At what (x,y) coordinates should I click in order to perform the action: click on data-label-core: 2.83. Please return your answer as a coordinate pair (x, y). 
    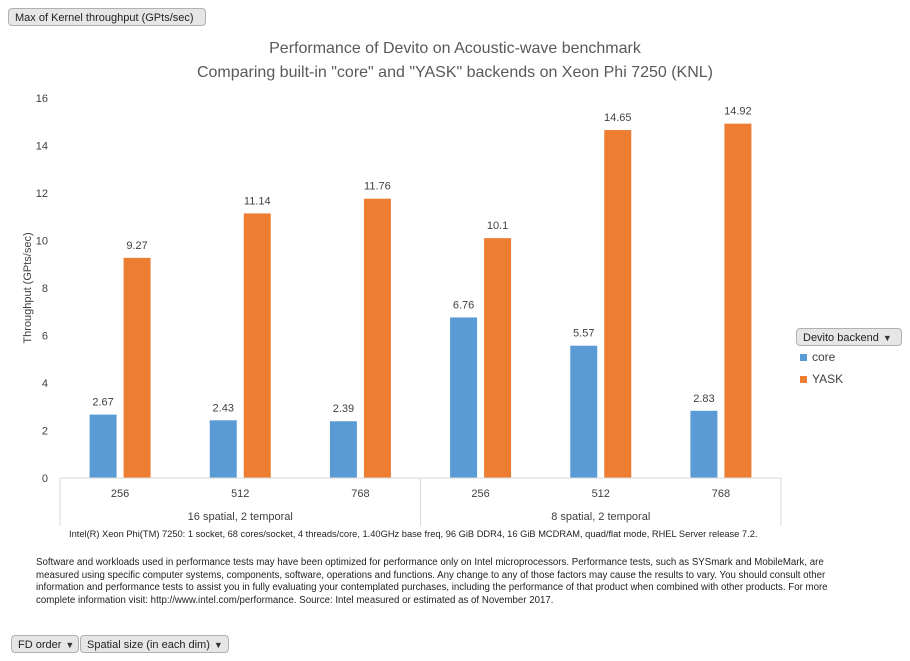
    Looking at the image, I should click on (703, 399).